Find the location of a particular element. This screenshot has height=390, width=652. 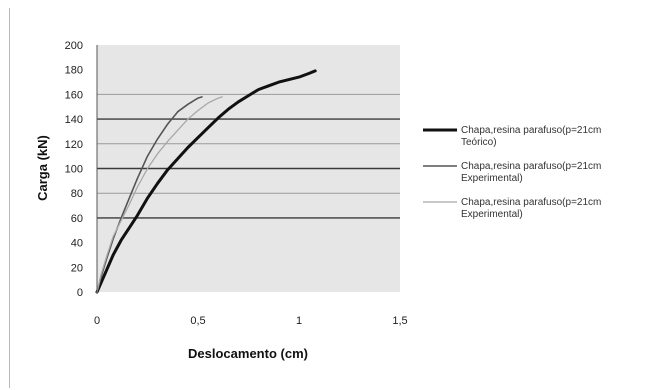

y-tick-label-40: 40 is located at coordinates (77, 244).